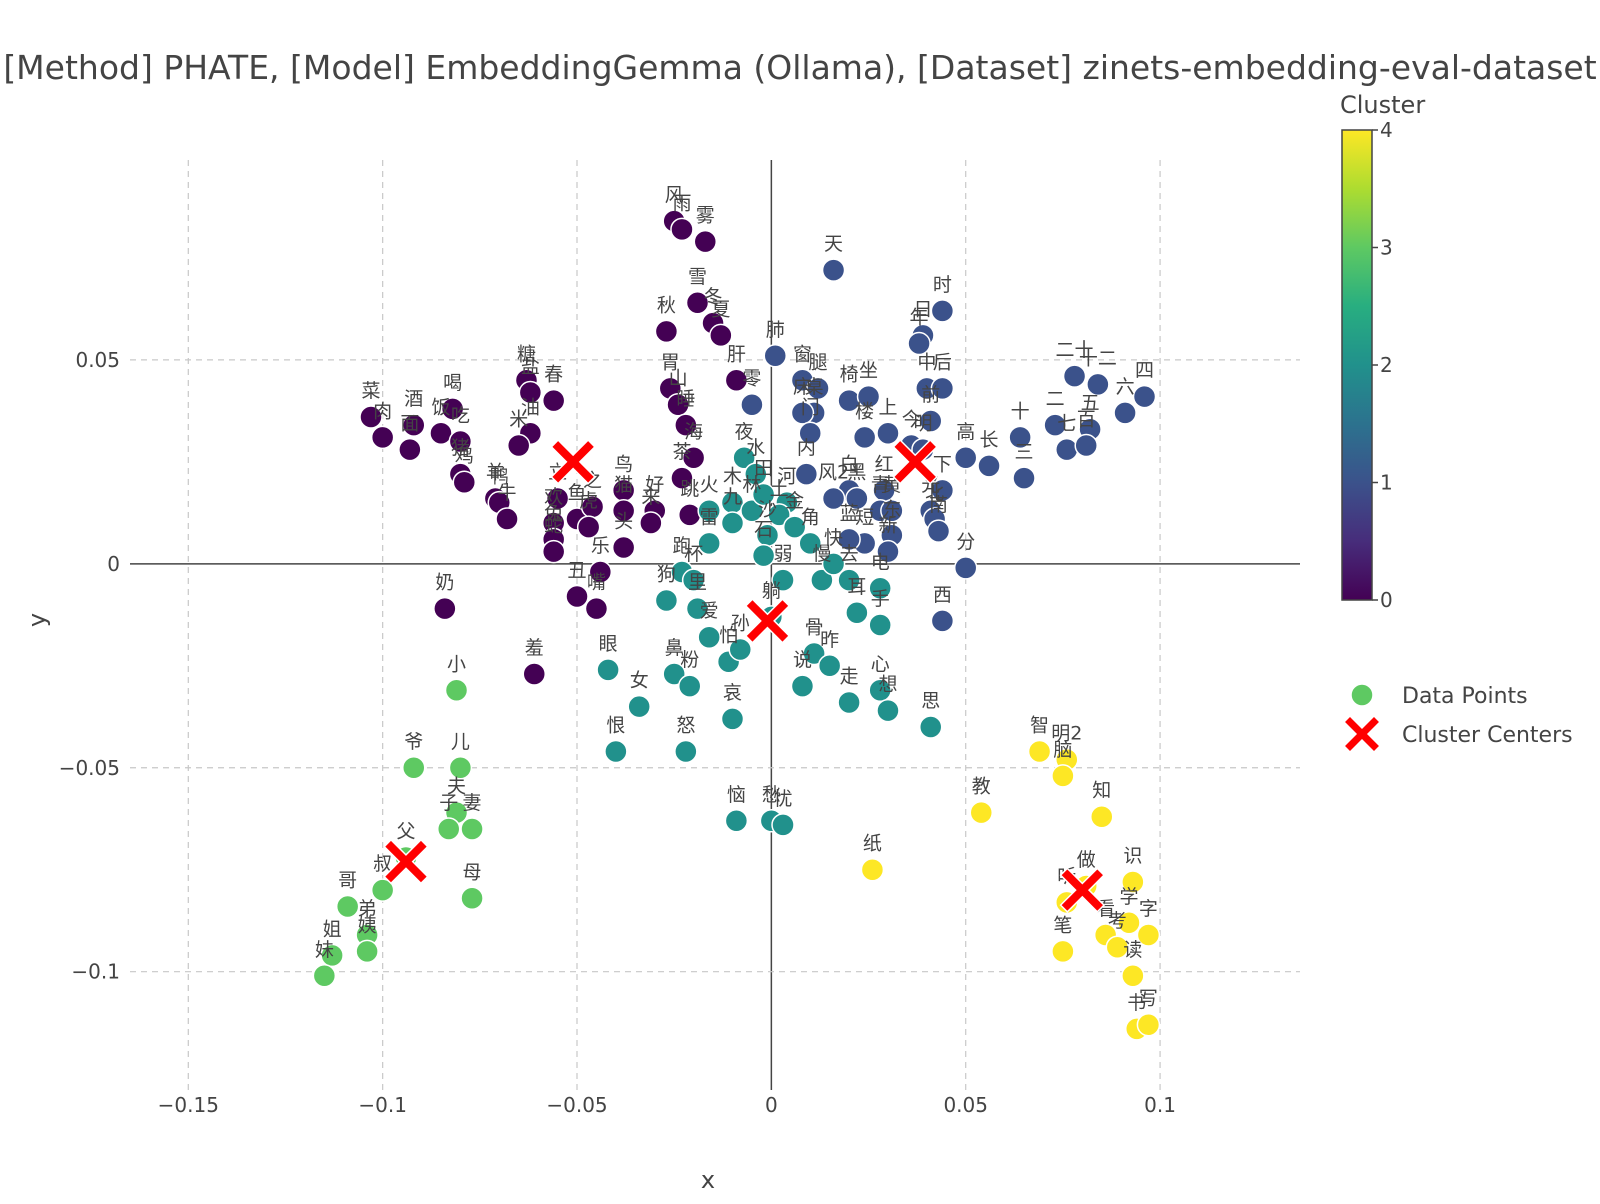  What do you see at coordinates (1148, 999) in the screenshot?
I see `data-point-label: 写` at bounding box center [1148, 999].